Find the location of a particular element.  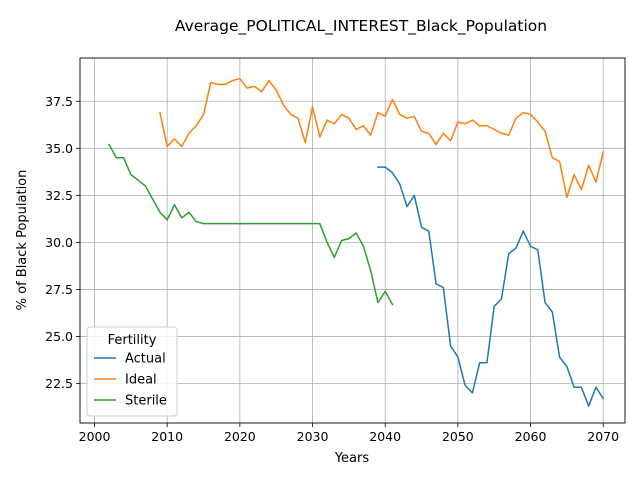

x-tick-label: 2000 is located at coordinates (95, 436).